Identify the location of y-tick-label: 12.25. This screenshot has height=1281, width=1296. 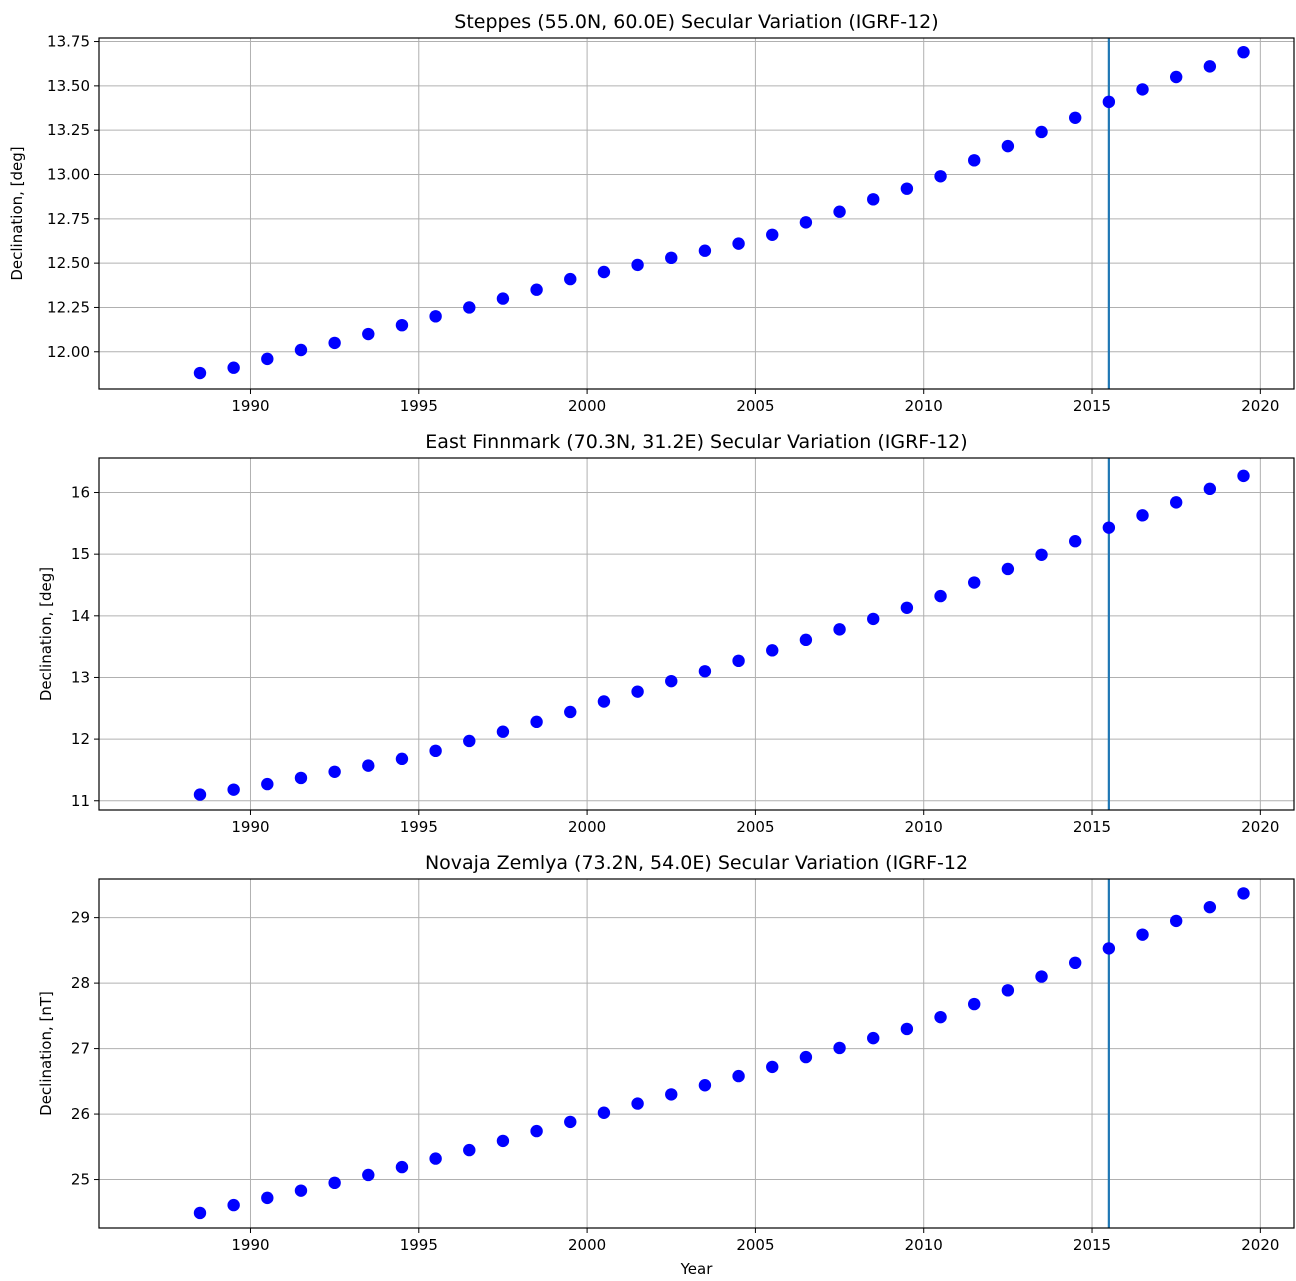
(68, 307).